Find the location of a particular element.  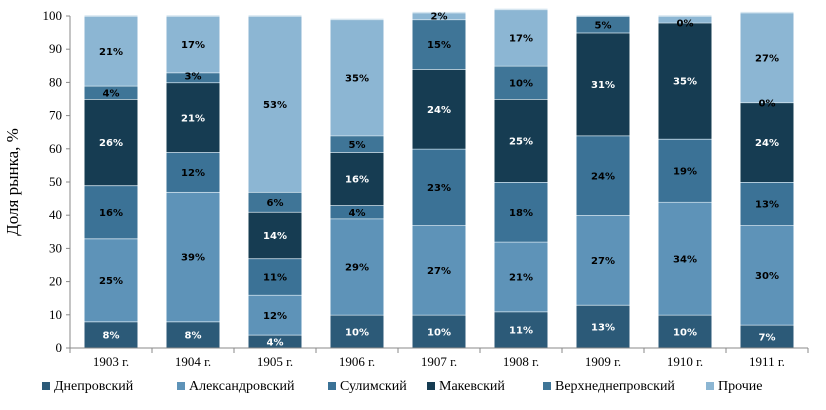

data-label: 26% is located at coordinates (111, 143).